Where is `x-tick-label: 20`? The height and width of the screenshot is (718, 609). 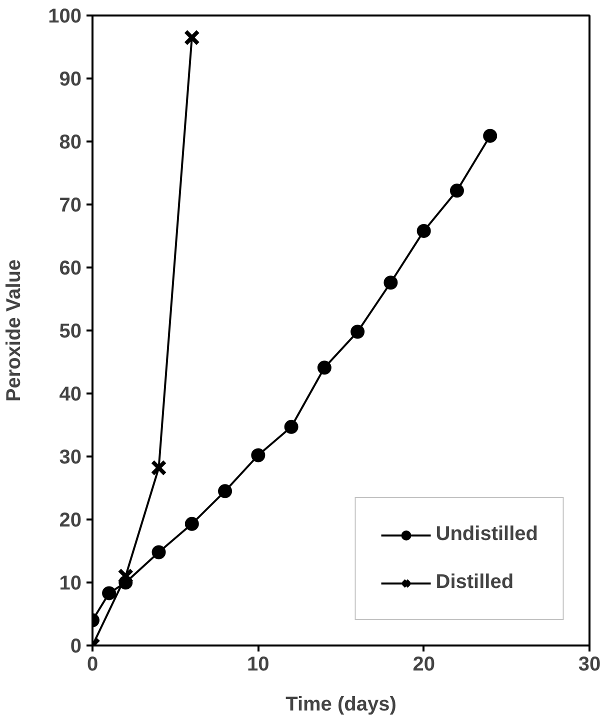 x-tick-label: 20 is located at coordinates (423, 665).